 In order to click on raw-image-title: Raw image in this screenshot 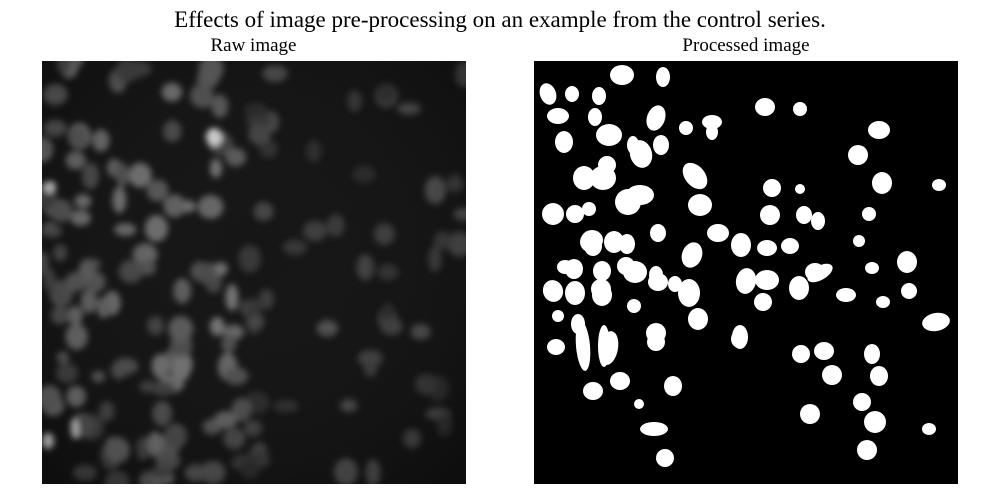, I will do `click(253, 45)`.